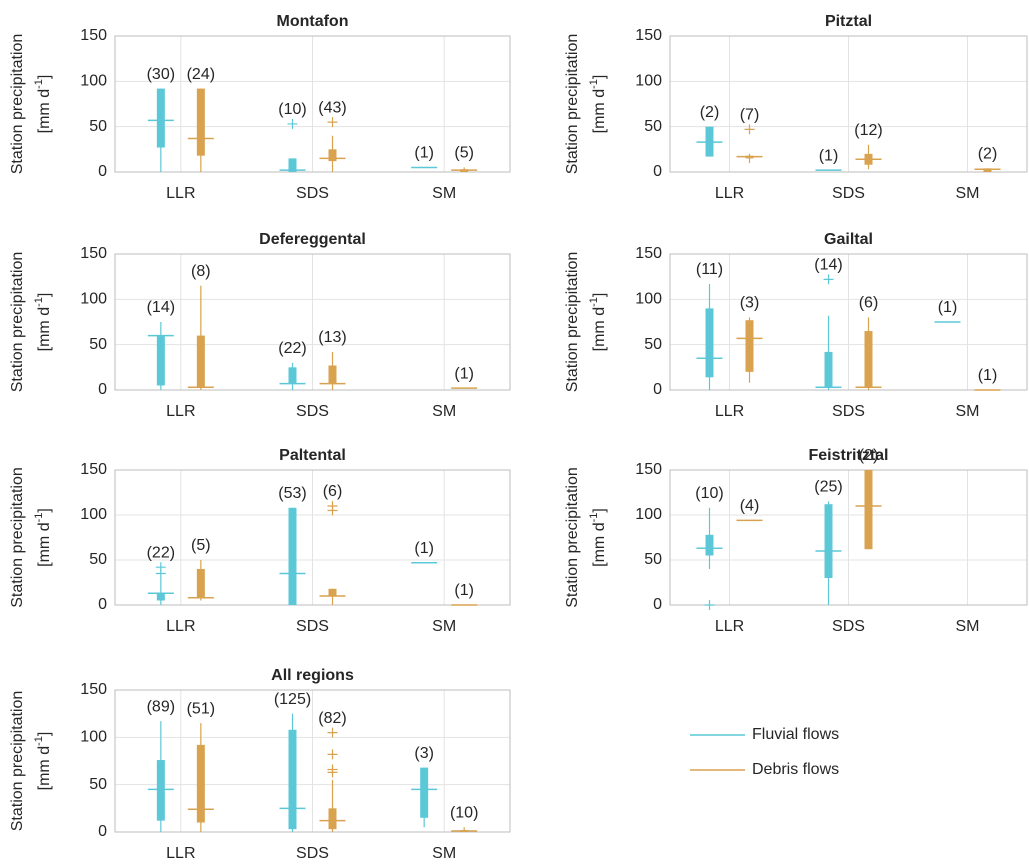 This screenshot has width=1029, height=867. Describe the element at coordinates (795, 734) in the screenshot. I see `legend-label: Fluvial flows` at that location.